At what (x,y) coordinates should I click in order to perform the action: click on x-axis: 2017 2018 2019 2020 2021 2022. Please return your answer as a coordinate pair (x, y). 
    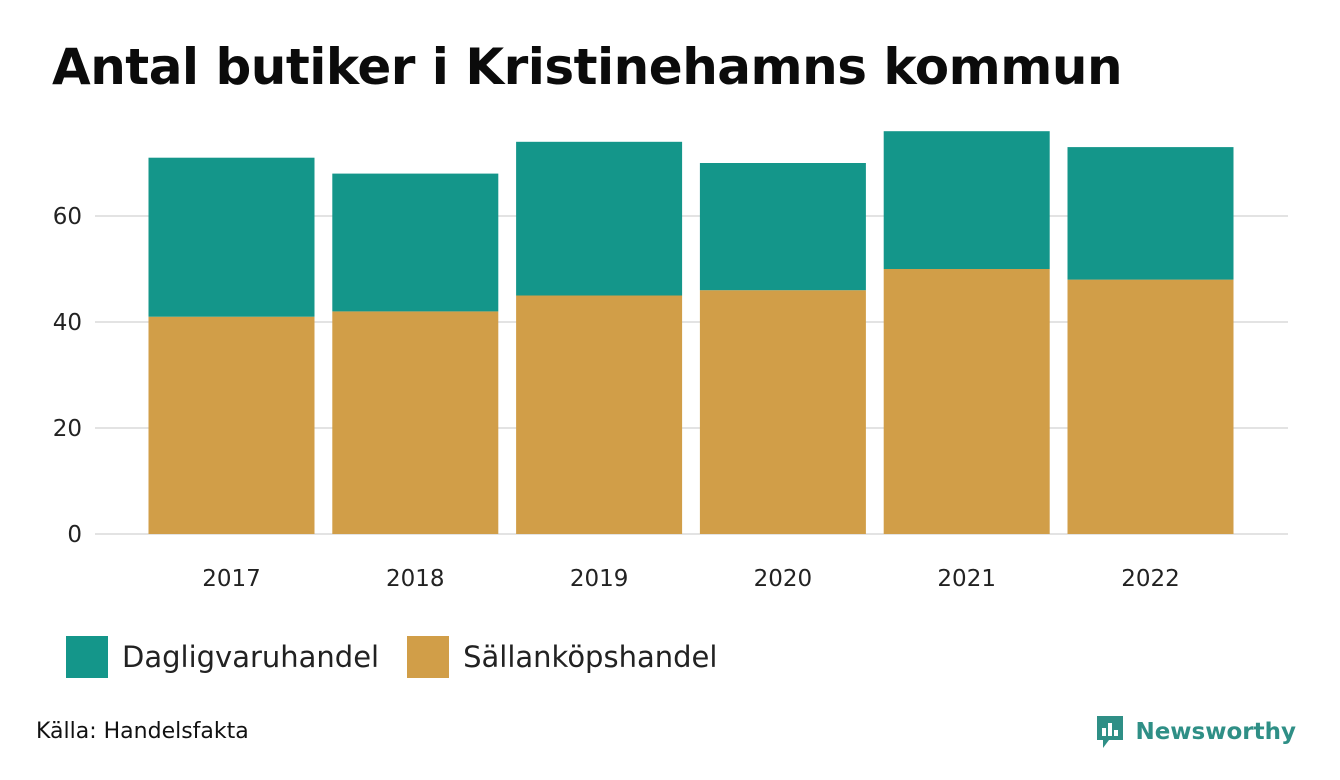
    Looking at the image, I should click on (691, 579).